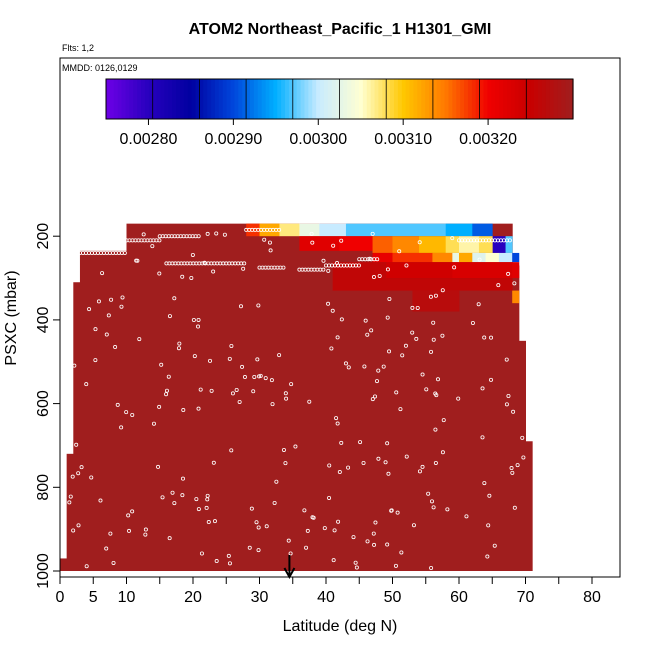 This screenshot has width=650, height=650. Describe the element at coordinates (43, 571) in the screenshot. I see `y-tick-label: 1000` at that location.